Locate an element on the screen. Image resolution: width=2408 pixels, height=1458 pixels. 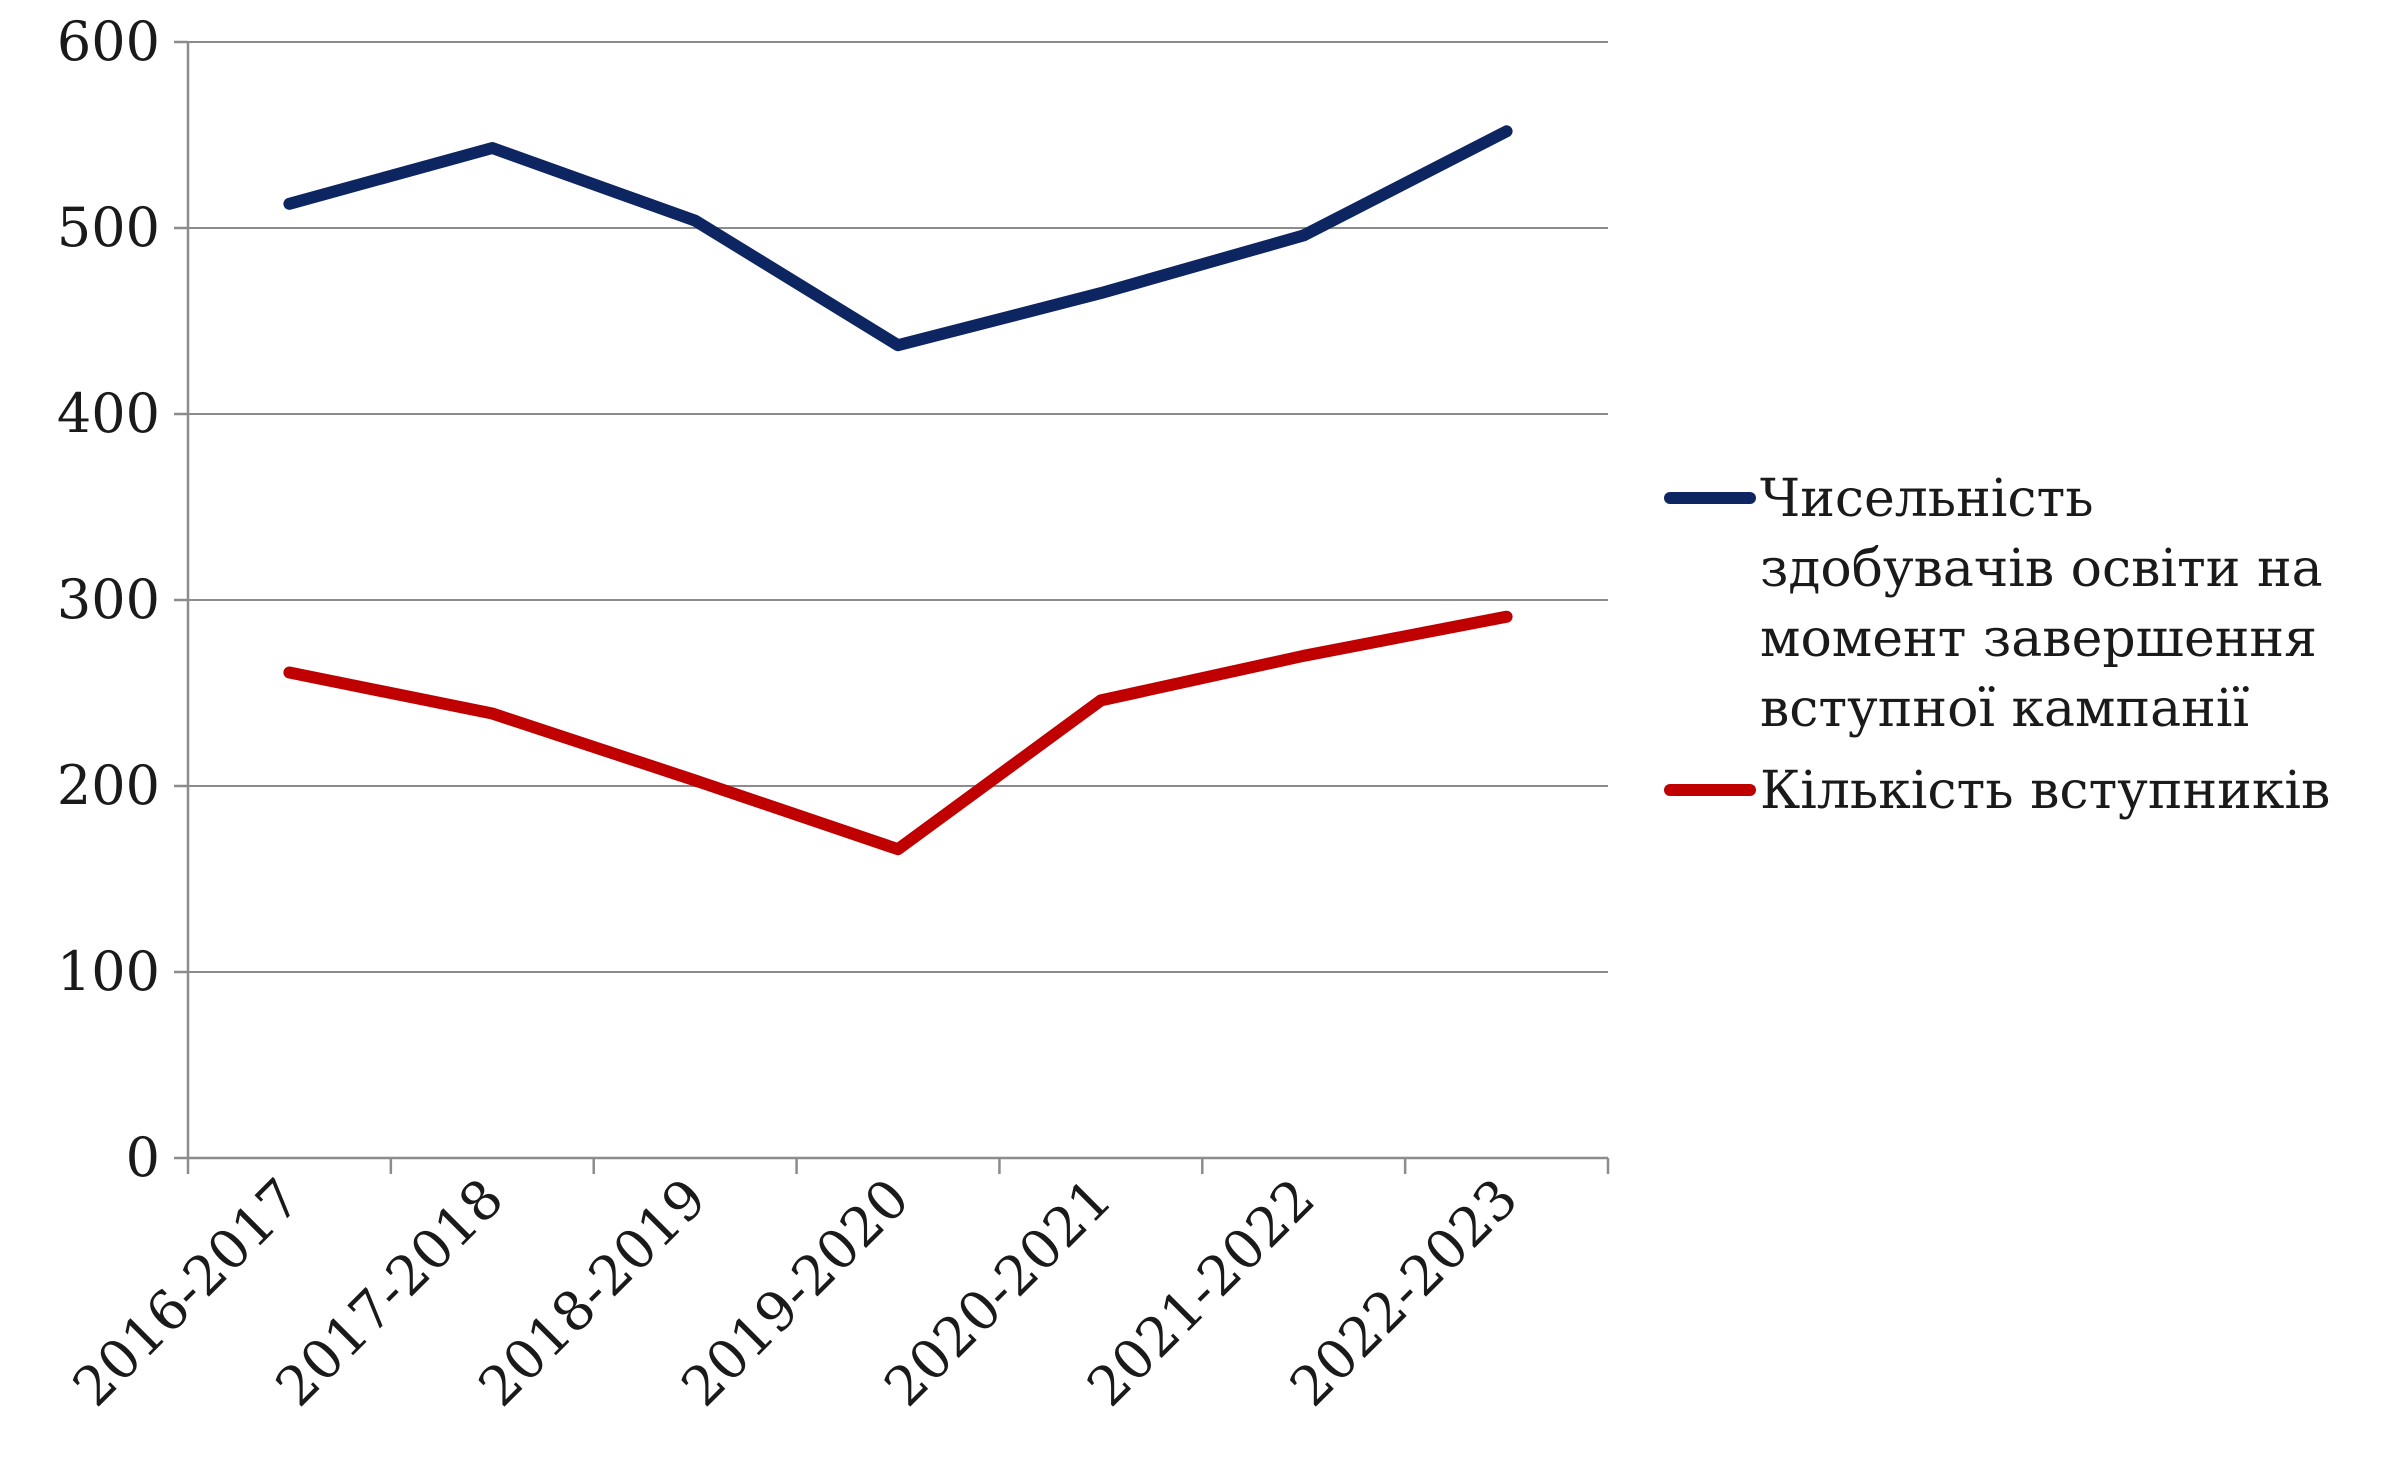
legend-label: здобувачів освіти на is located at coordinates (2041, 569).